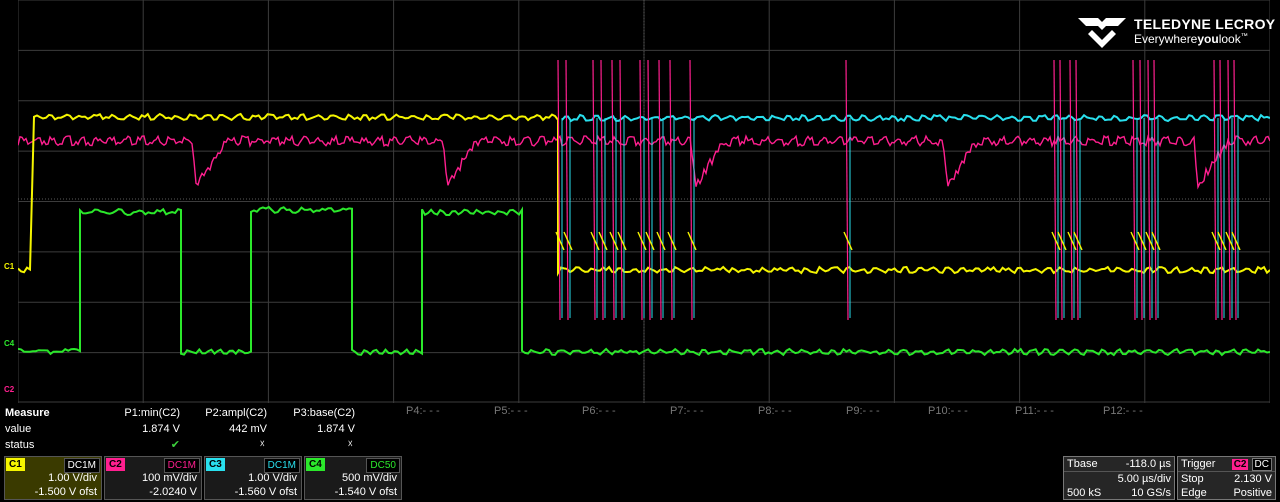 The image size is (1280, 502). Describe the element at coordinates (1082, 464) in the screenshot. I see `timebase-label: Tbase` at that location.